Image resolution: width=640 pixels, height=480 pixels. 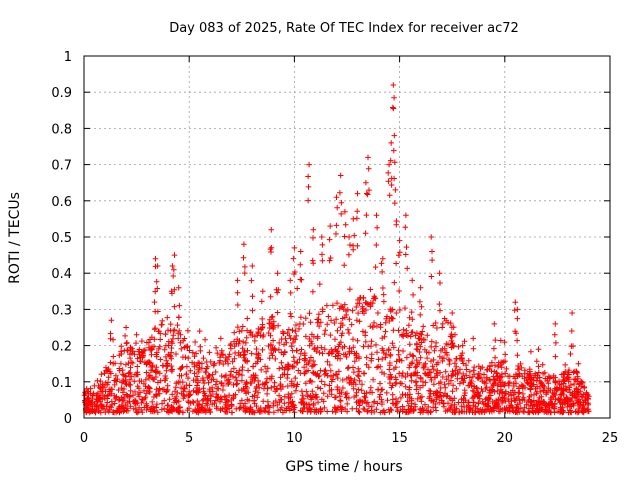 What do you see at coordinates (61, 202) in the screenshot?
I see `y-tick-label: 0.6` at bounding box center [61, 202].